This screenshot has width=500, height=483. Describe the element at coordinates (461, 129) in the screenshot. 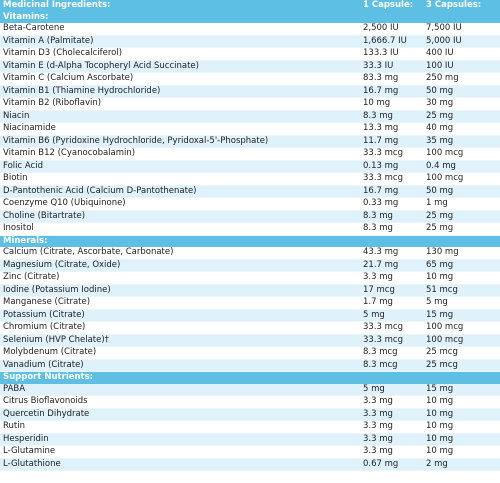

I see `three-capsules-amount-cell: 40 mg` at that location.